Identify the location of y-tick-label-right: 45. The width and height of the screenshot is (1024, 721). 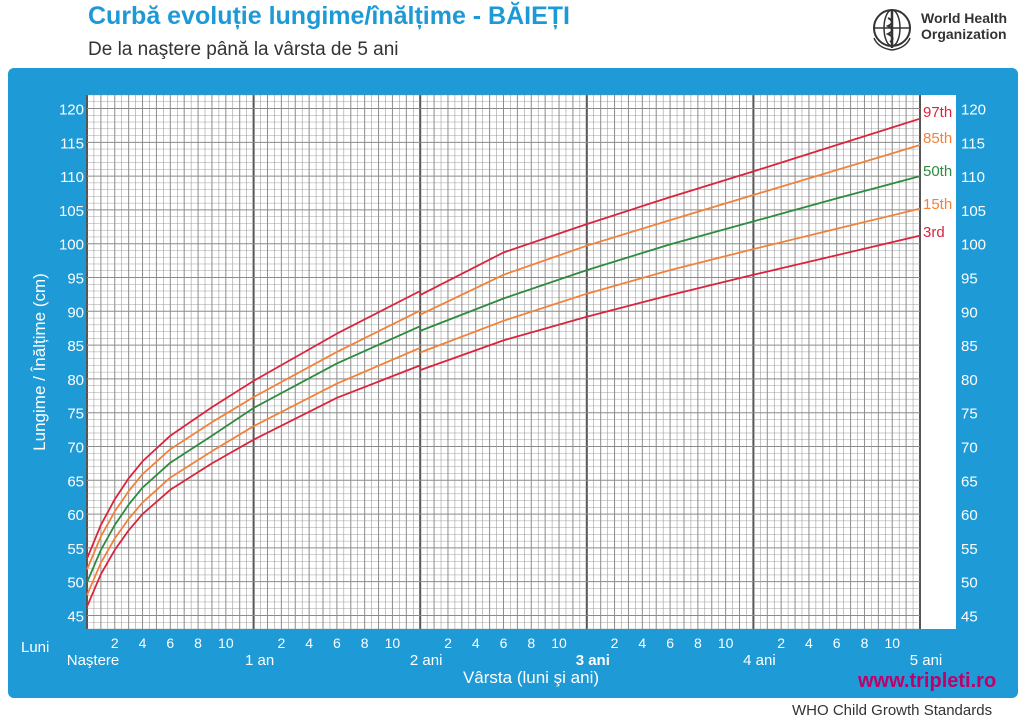
(969, 616).